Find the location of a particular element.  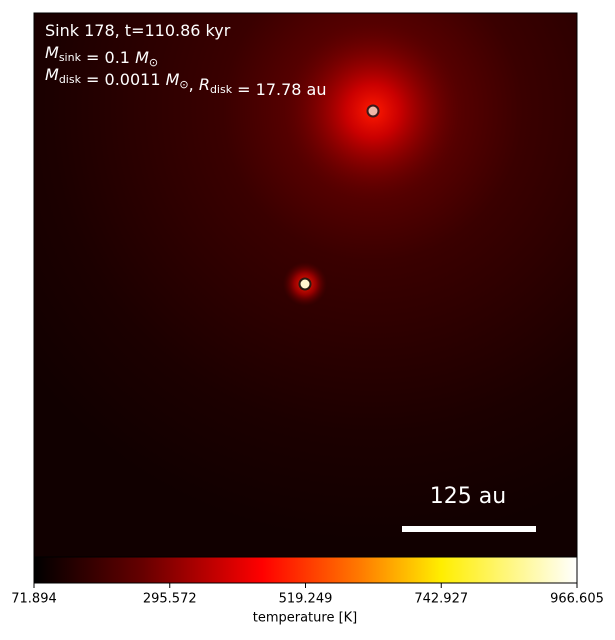

colorbar-label: temperature [K] is located at coordinates (305, 618).